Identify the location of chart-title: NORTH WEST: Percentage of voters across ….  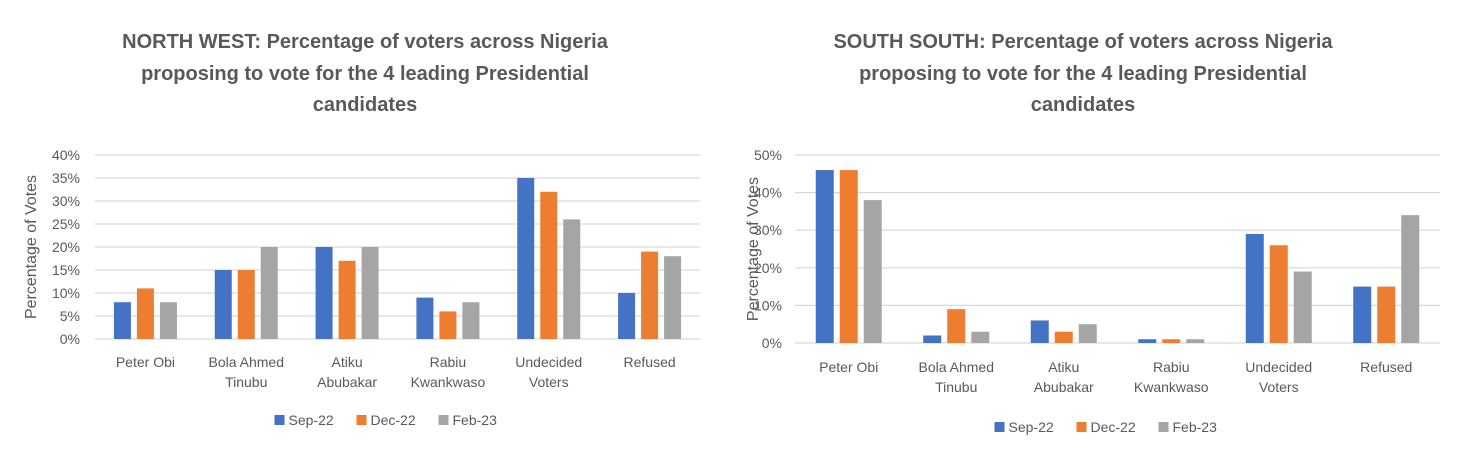
(365, 42).